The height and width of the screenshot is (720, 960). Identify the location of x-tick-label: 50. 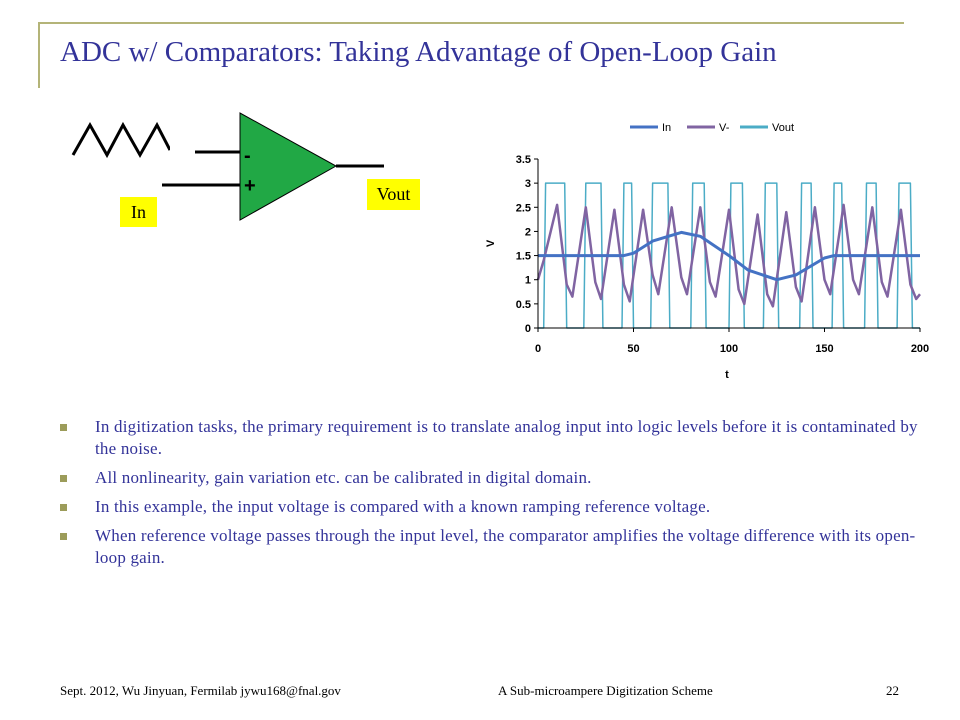
(633, 349).